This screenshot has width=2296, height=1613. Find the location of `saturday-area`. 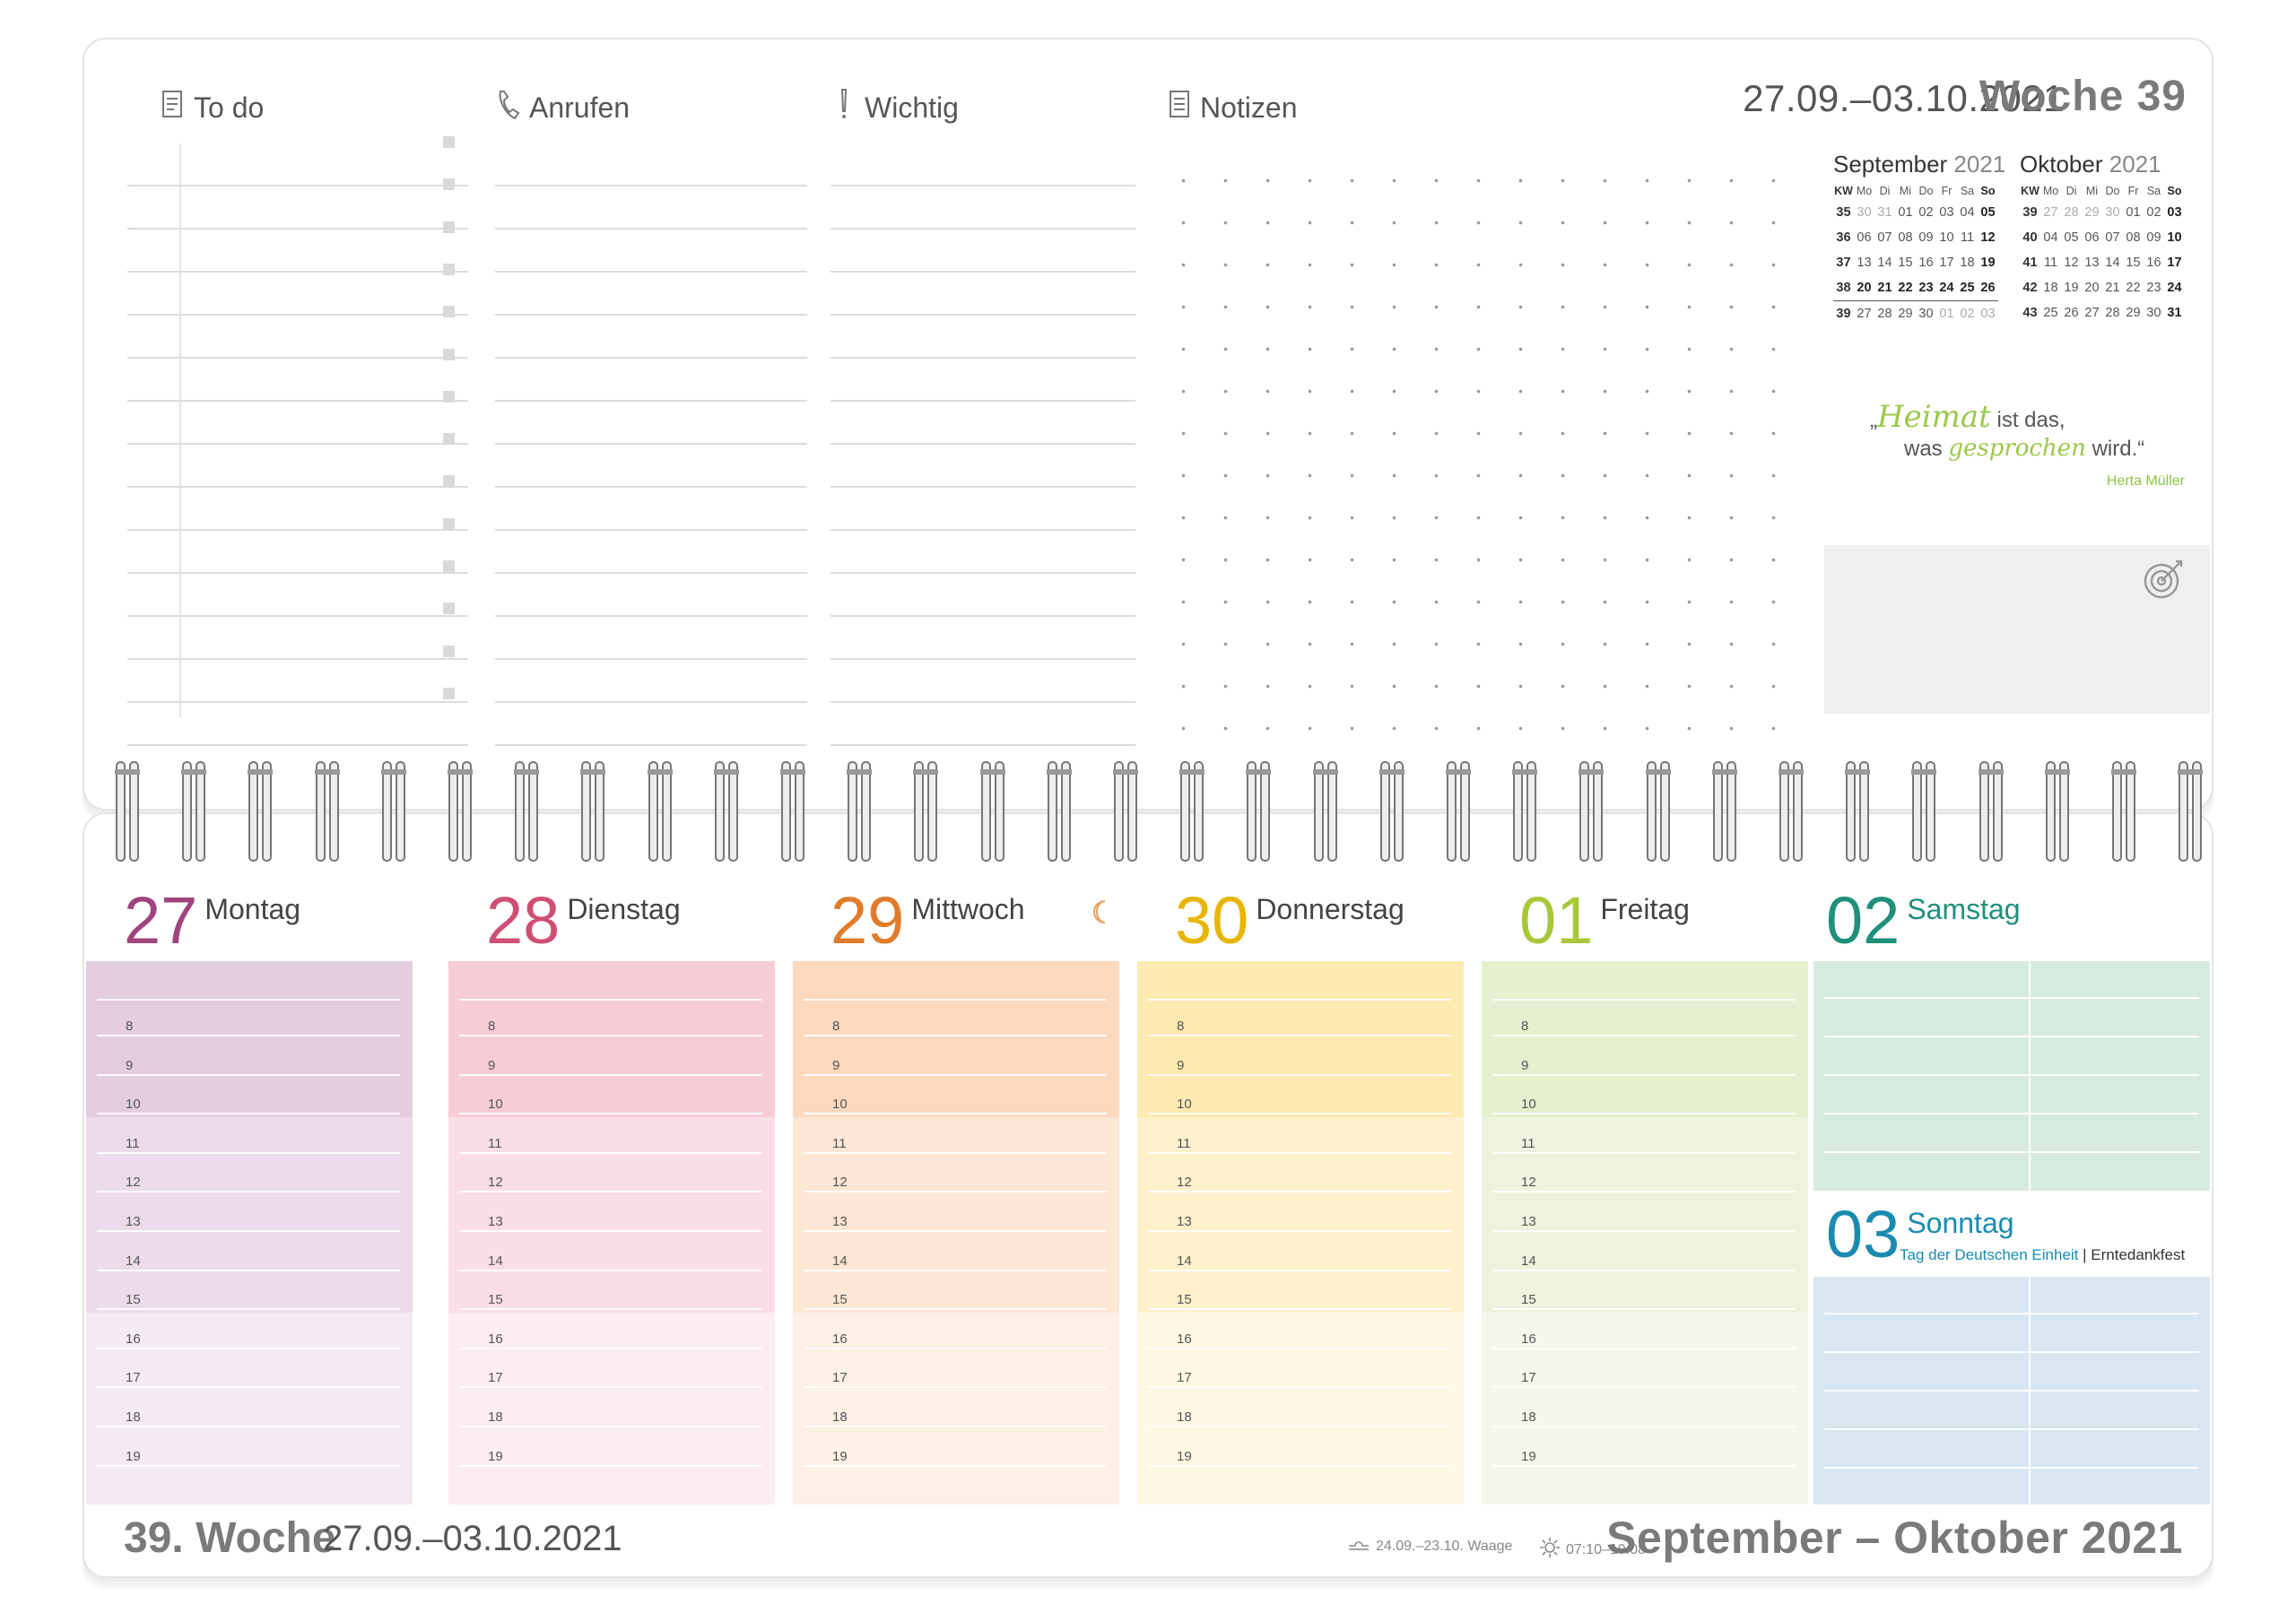

saturday-area is located at coordinates (2011, 1076).